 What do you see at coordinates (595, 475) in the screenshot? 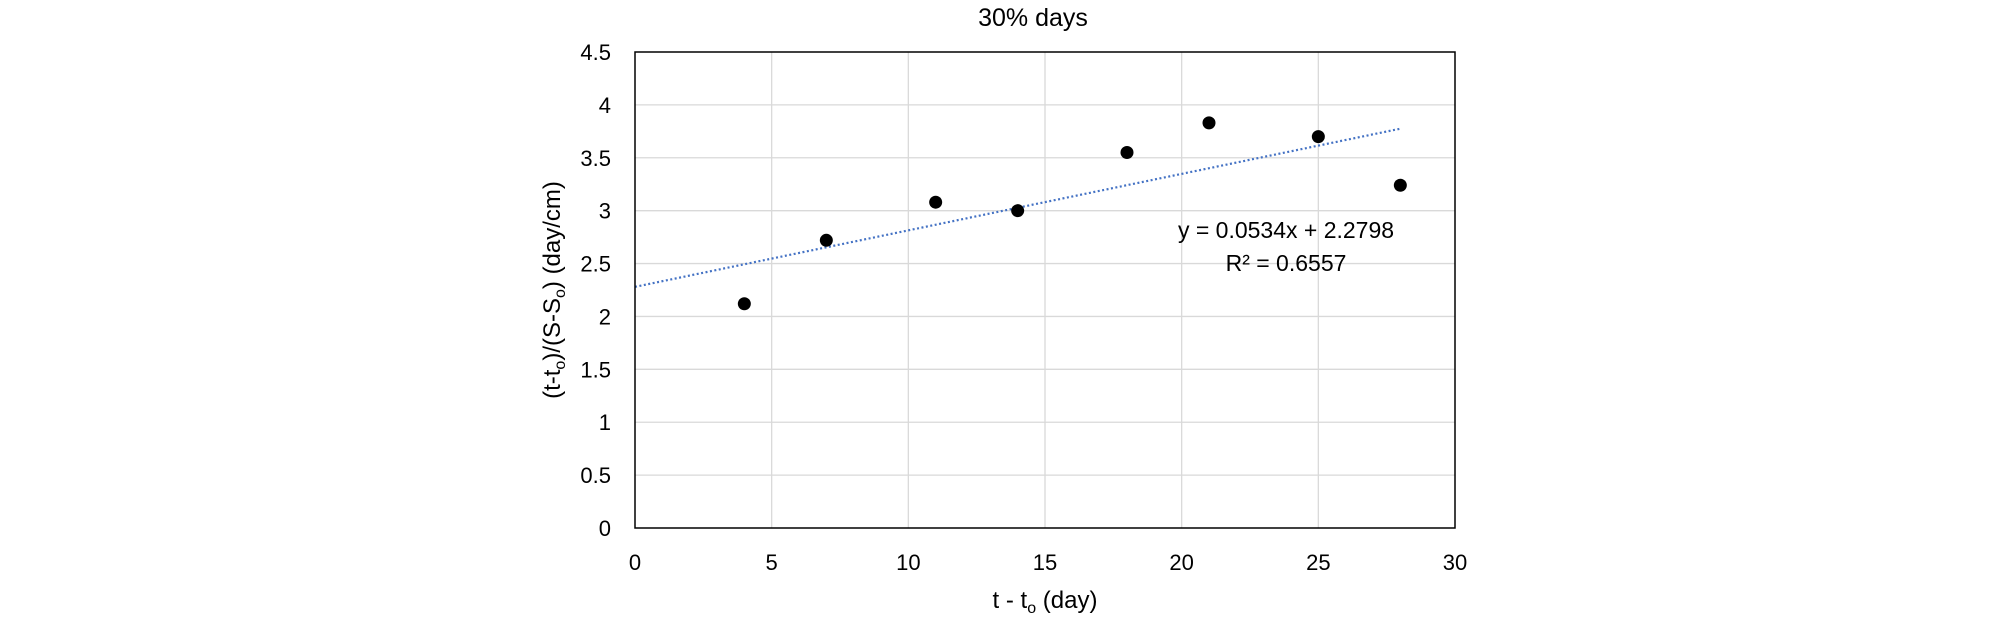
I see `y-tick-label: 0.5` at bounding box center [595, 475].